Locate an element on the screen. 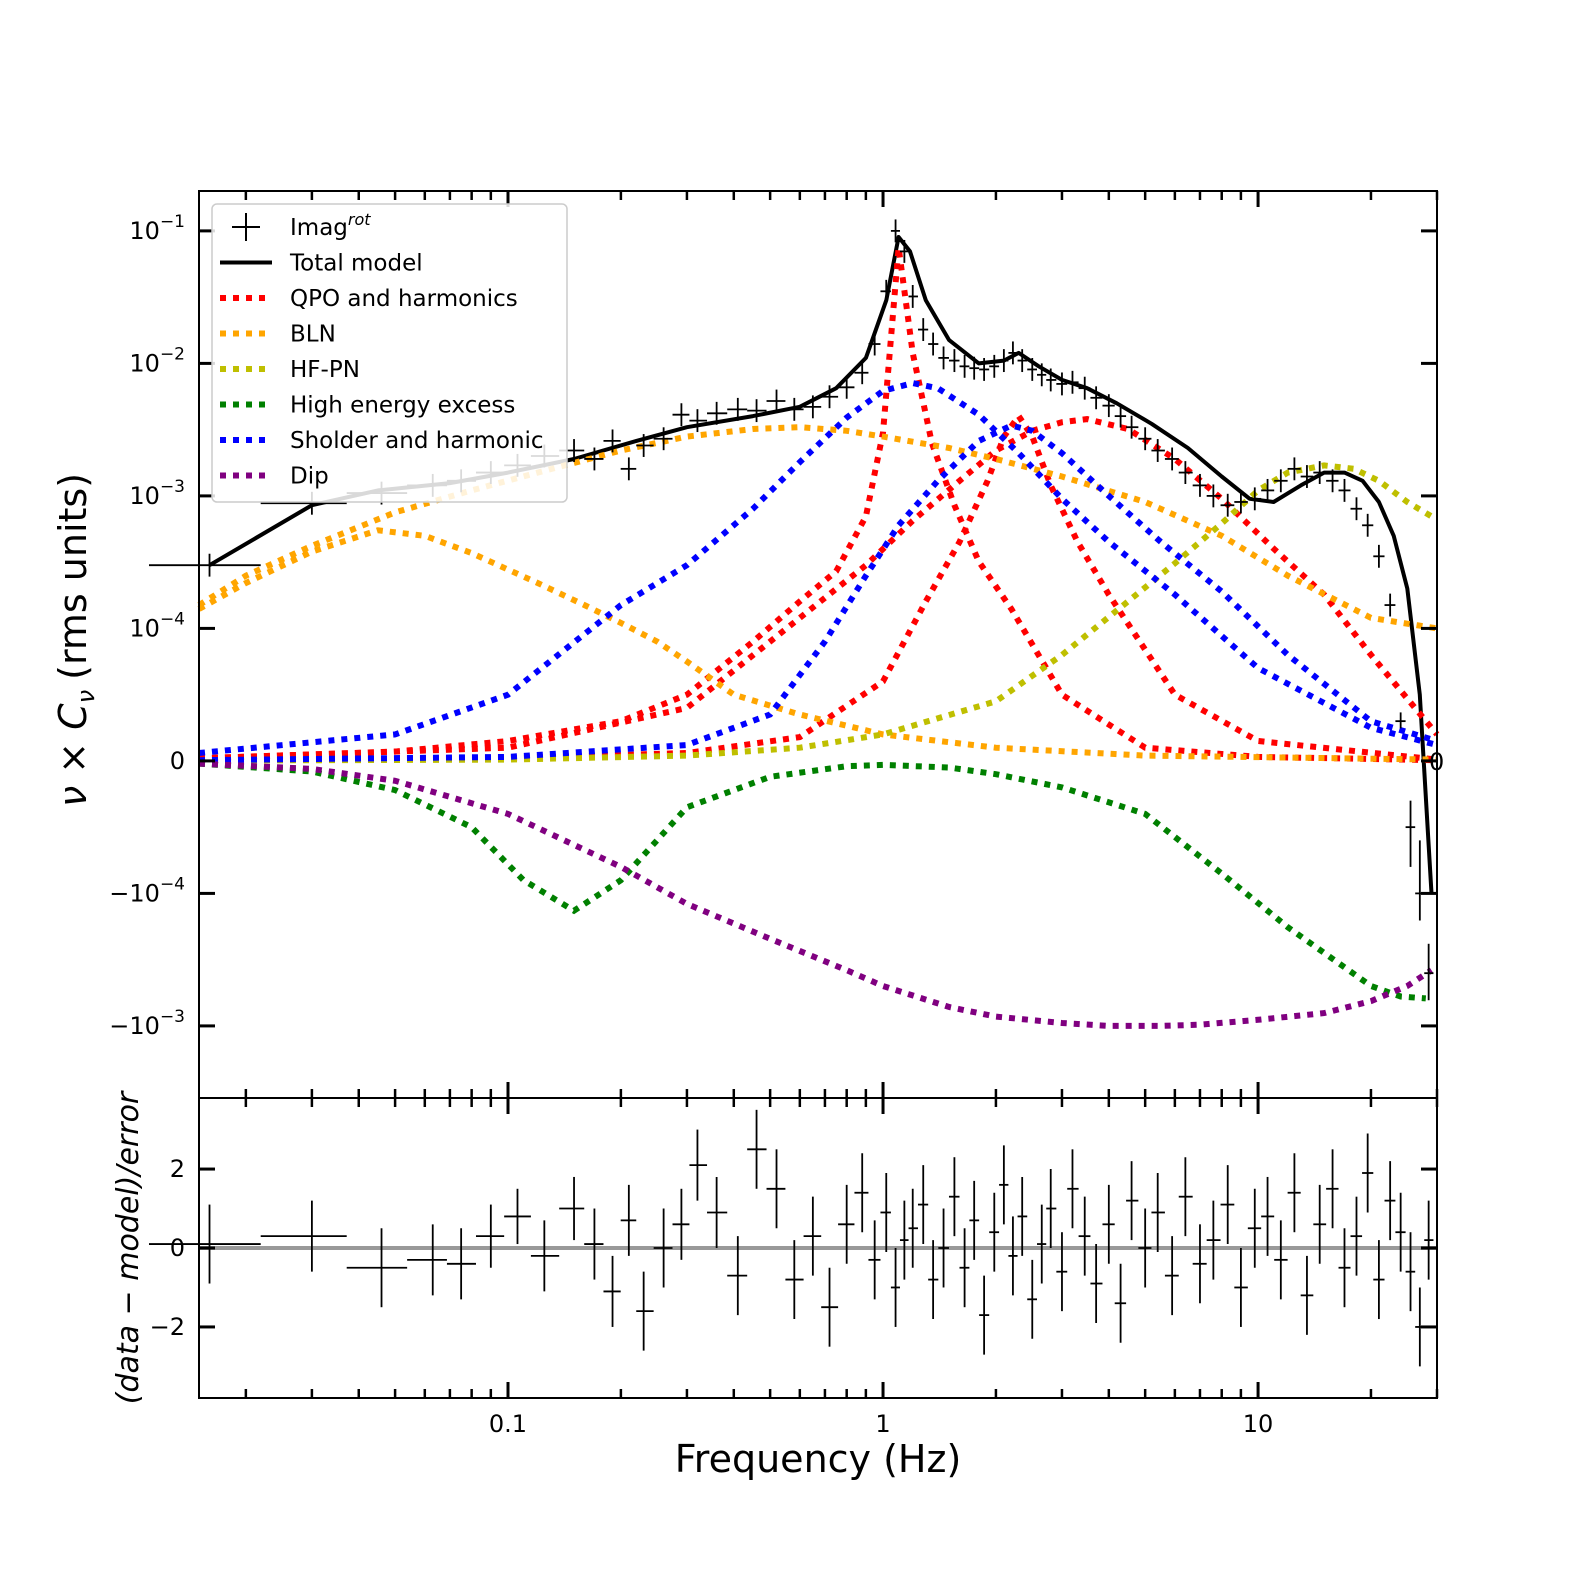 The image size is (1578, 1578). top-y-tick-label: 0 is located at coordinates (177, 761).